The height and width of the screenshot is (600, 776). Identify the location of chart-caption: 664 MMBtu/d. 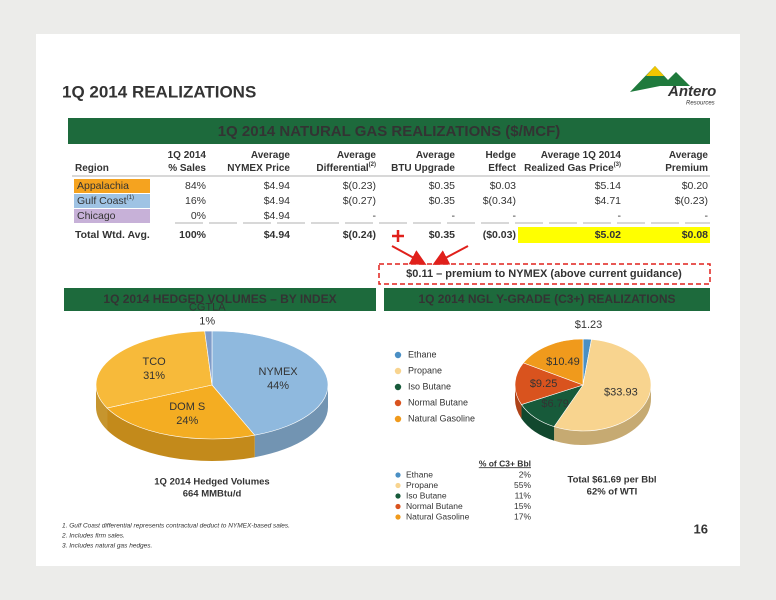
(212, 494).